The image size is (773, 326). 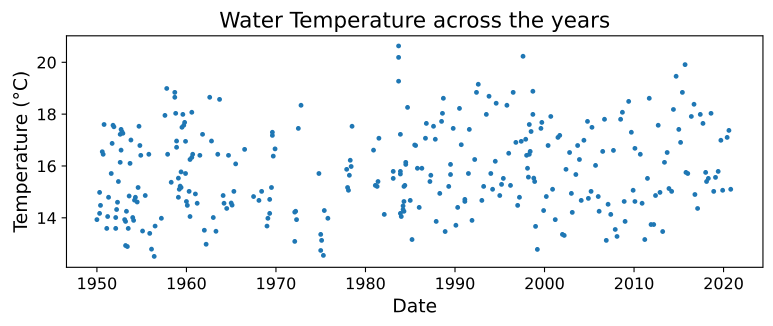 I want to click on y-axis-title: Temperature (°C), so click(x=21, y=152).